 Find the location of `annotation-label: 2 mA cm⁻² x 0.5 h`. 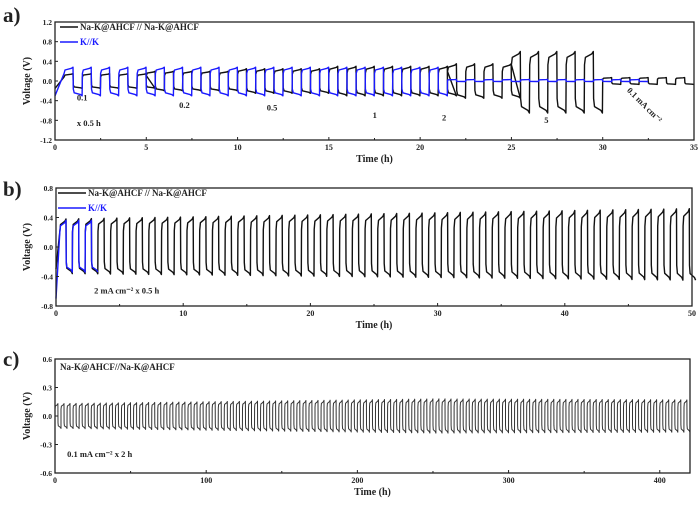

annotation-label: 2 mA cm⁻² x 0.5 h is located at coordinates (126, 290).